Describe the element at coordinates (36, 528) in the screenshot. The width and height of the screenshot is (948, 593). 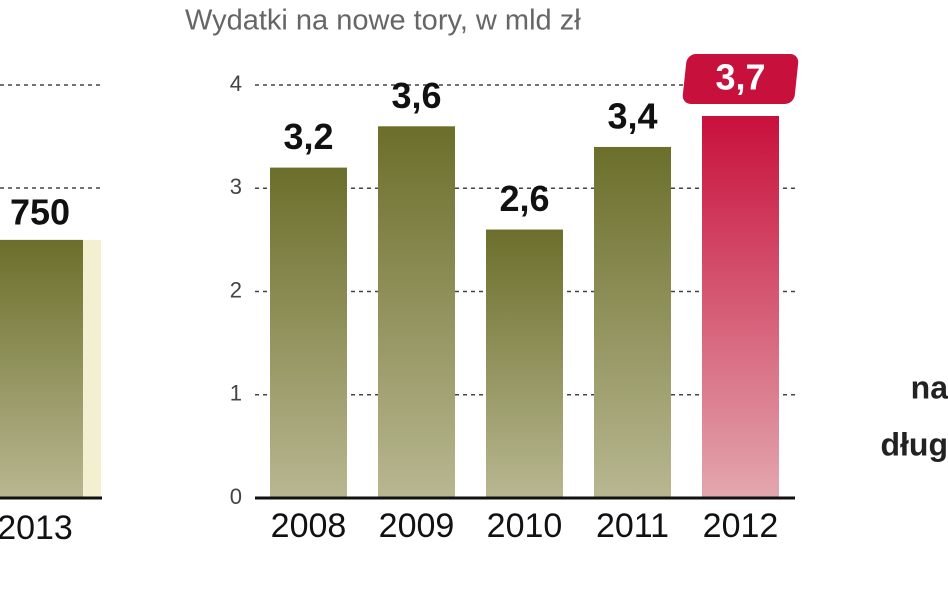
I see `x-tick-label: 2013` at that location.